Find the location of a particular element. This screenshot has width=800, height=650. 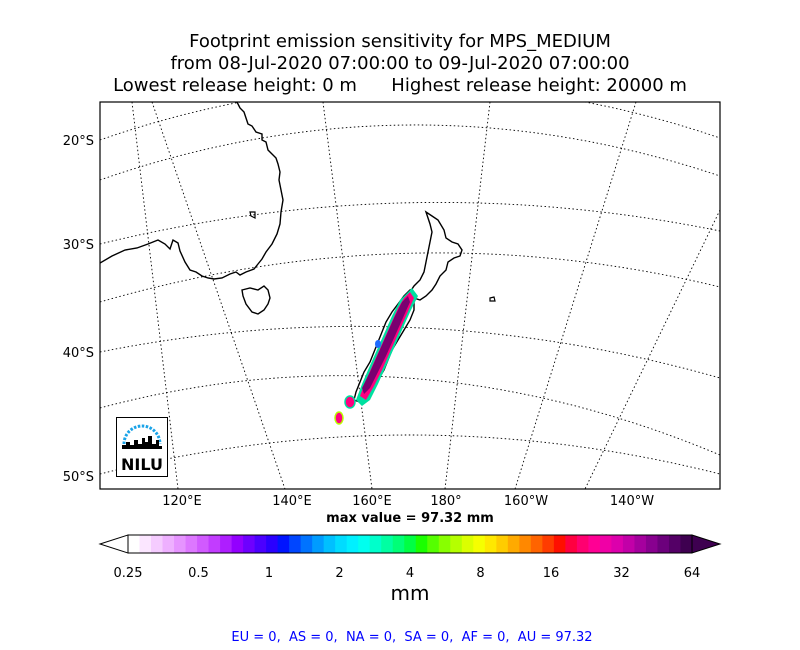

colorbar-tick-label: 1 is located at coordinates (269, 573).